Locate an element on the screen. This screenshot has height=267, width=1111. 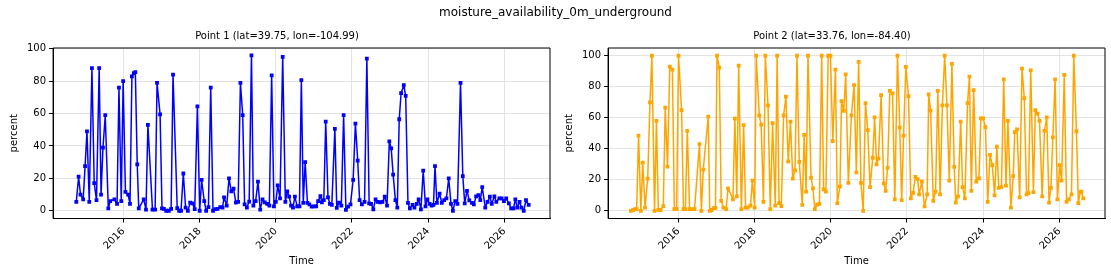
chart-title: Point 2 (lat=33.76, lon=-84.40) is located at coordinates (832, 35).